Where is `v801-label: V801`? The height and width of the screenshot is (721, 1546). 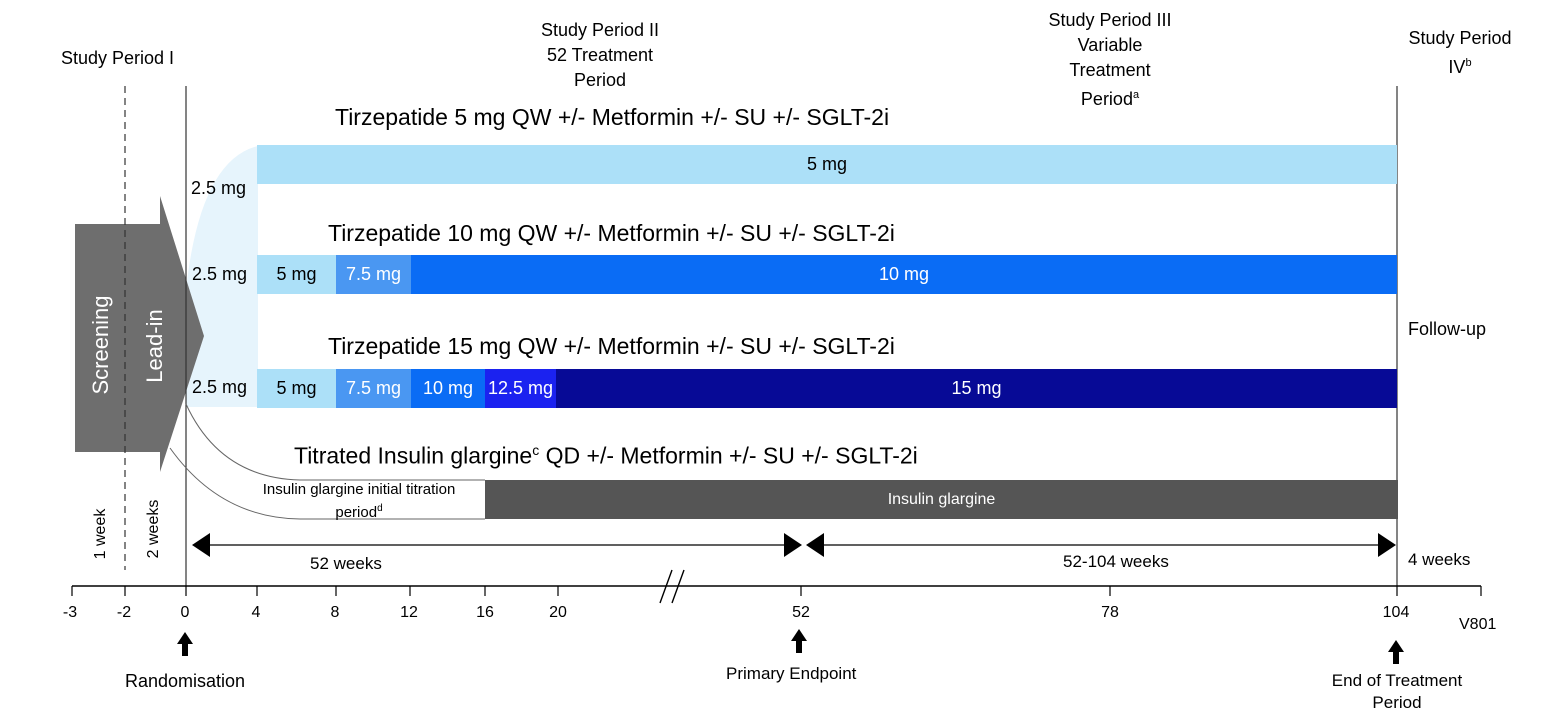
v801-label: V801 is located at coordinates (1478, 624).